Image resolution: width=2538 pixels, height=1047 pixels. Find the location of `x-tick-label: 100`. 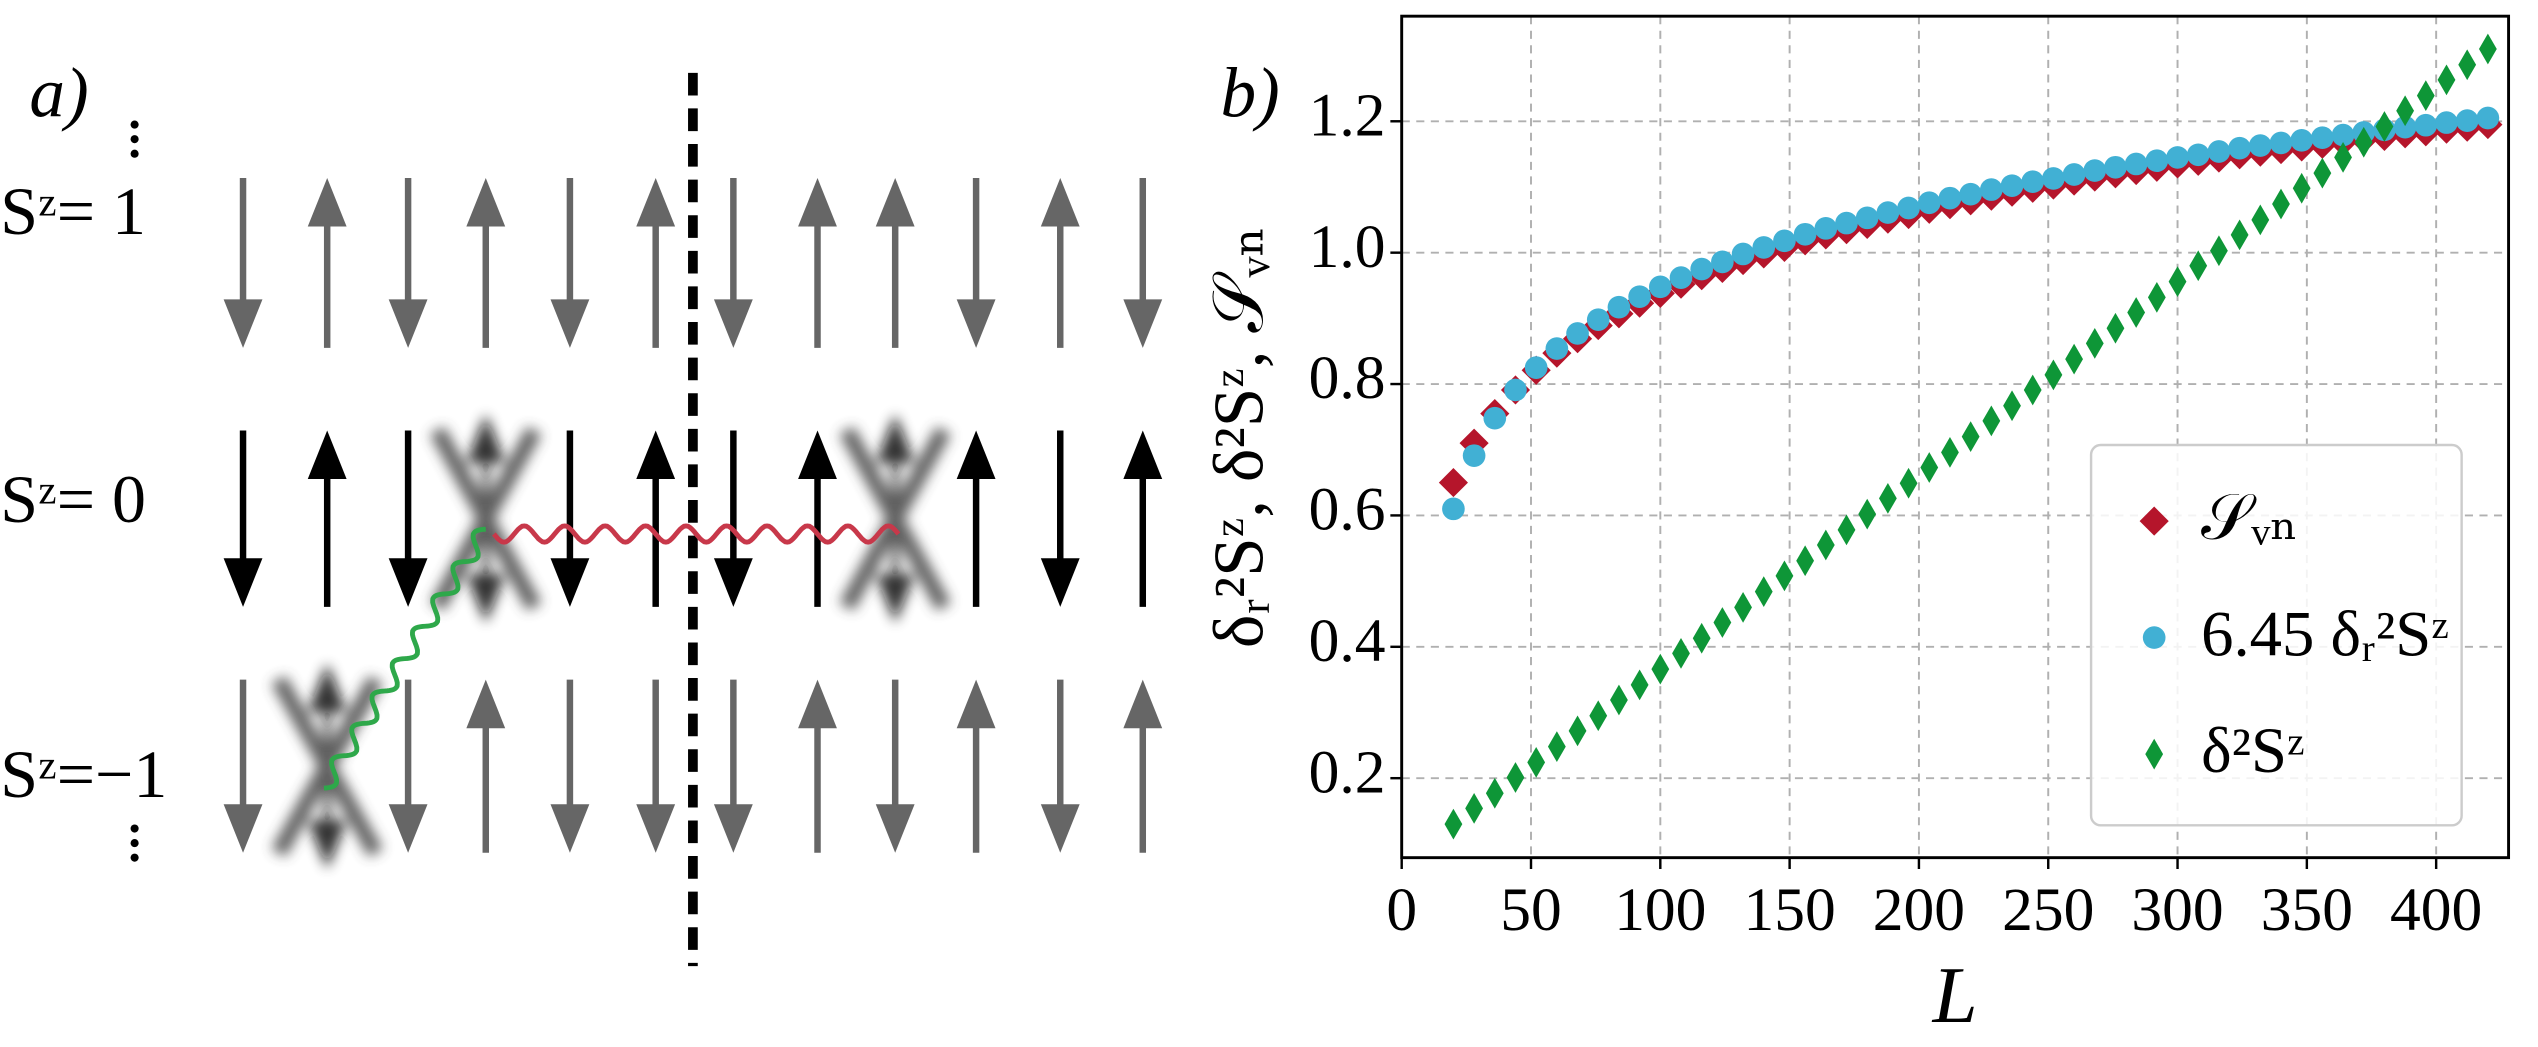

x-tick-label: 100 is located at coordinates (1660, 910).